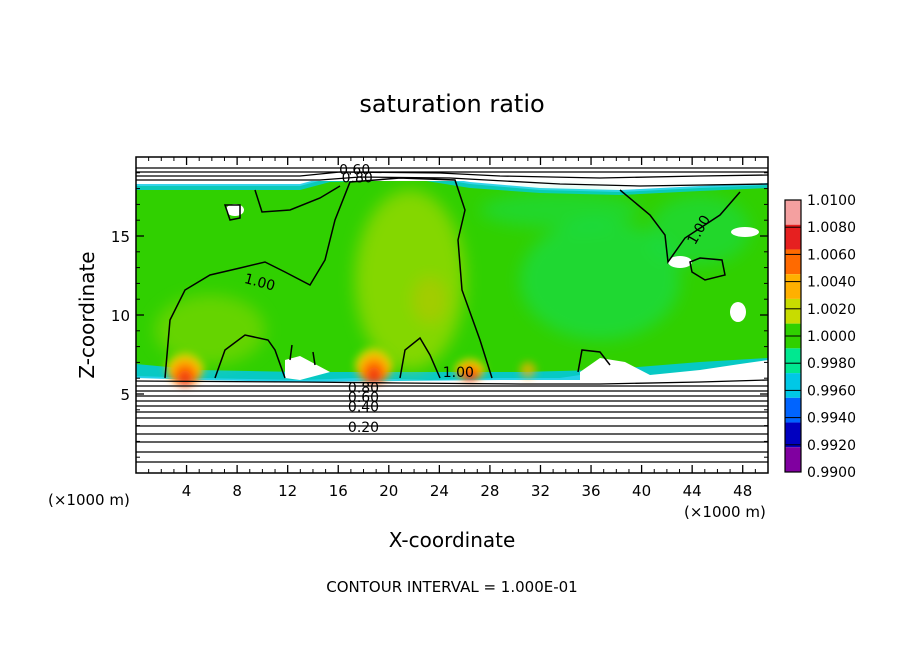  I want to click on x-tick-label: 48, so click(742, 491).